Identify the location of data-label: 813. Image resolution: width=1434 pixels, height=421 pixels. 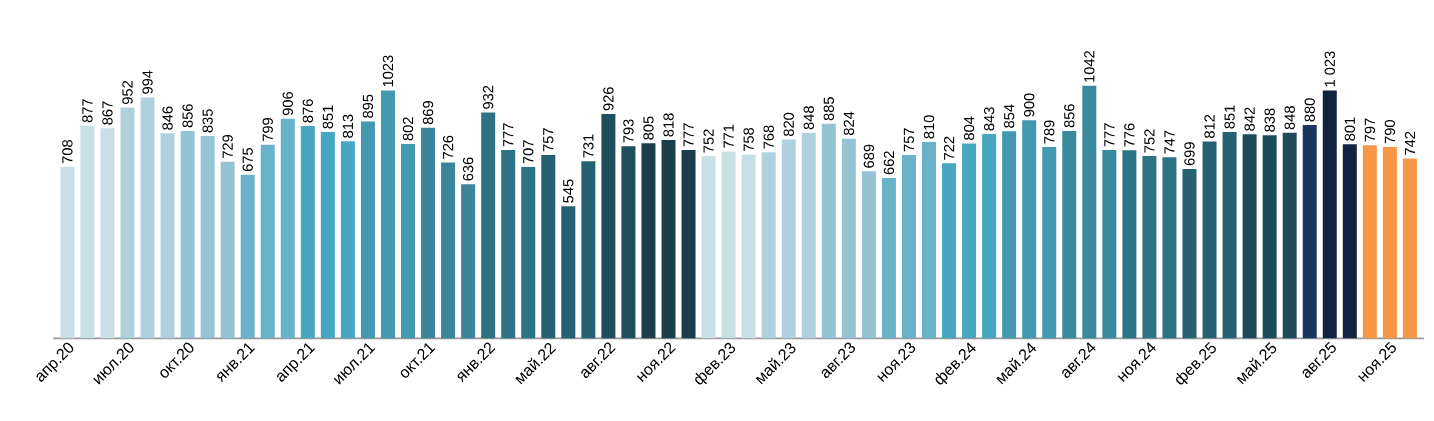
(348, 126).